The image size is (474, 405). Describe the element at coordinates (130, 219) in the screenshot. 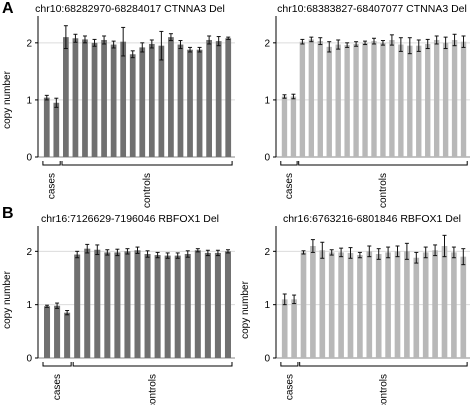

I see `chart-title: chr16:7126629-7196046 RBFOX1 Del` at that location.